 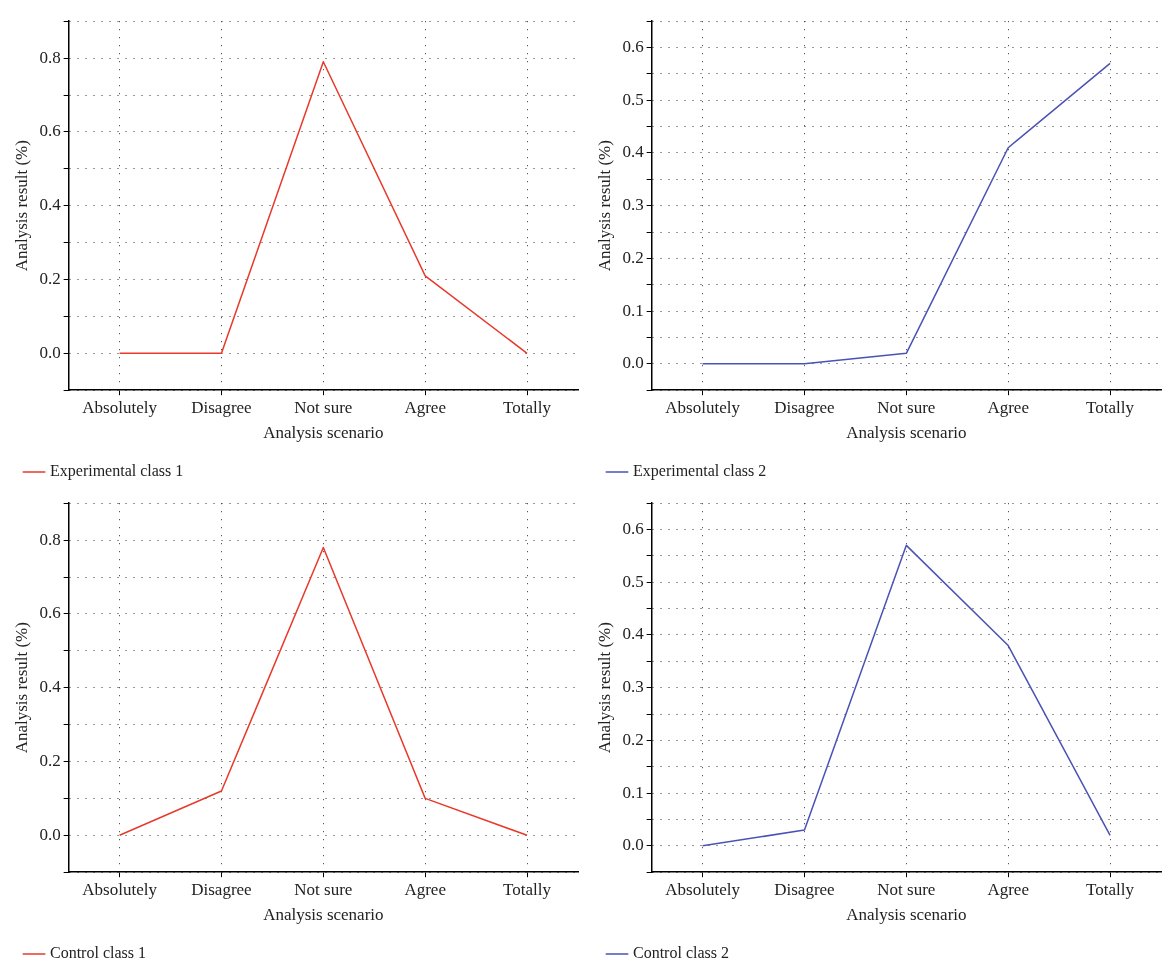 I want to click on legend-label: Experimental class 2, so click(x=700, y=471).